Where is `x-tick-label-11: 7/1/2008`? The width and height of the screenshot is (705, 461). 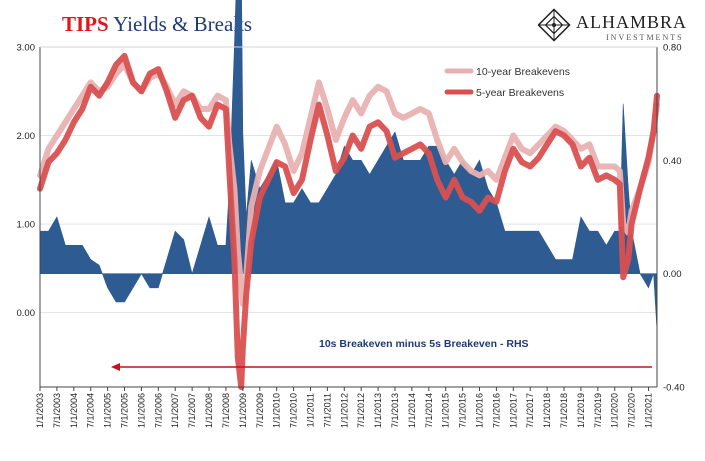 x-tick-label-11: 7/1/2008 is located at coordinates (226, 410).